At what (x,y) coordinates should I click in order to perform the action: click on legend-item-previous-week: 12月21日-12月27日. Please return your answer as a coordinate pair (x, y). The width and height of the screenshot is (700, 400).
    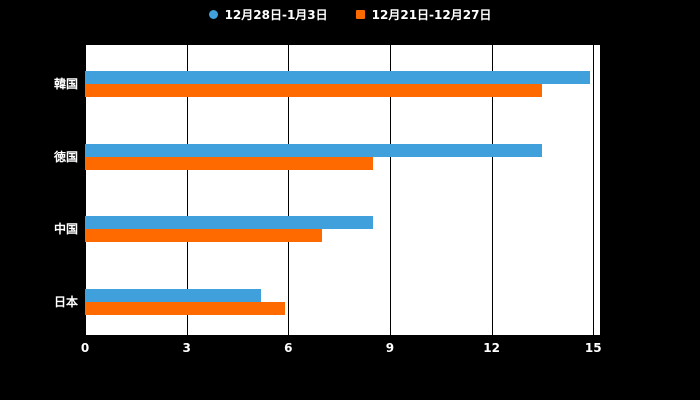
    Looking at the image, I should click on (423, 14).